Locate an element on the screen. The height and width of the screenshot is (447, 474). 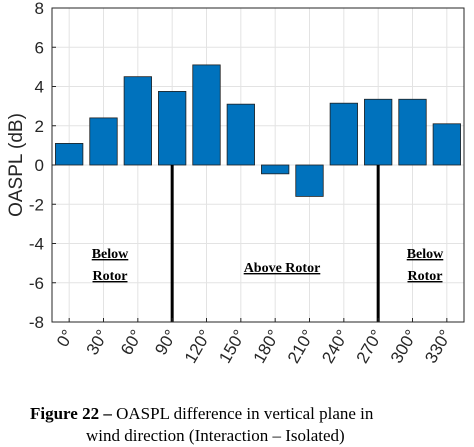
figure-caption-line-2: wind direction (Interaction – Isolated) is located at coordinates (280, 436).